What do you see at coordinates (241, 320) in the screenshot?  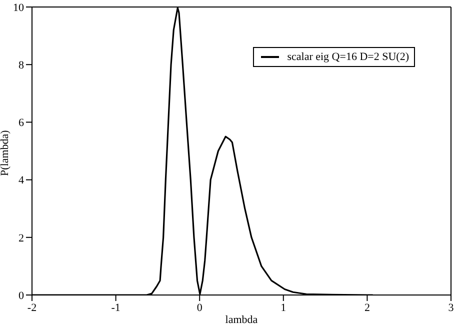 I see `x-axis-title: lambda` at bounding box center [241, 320].